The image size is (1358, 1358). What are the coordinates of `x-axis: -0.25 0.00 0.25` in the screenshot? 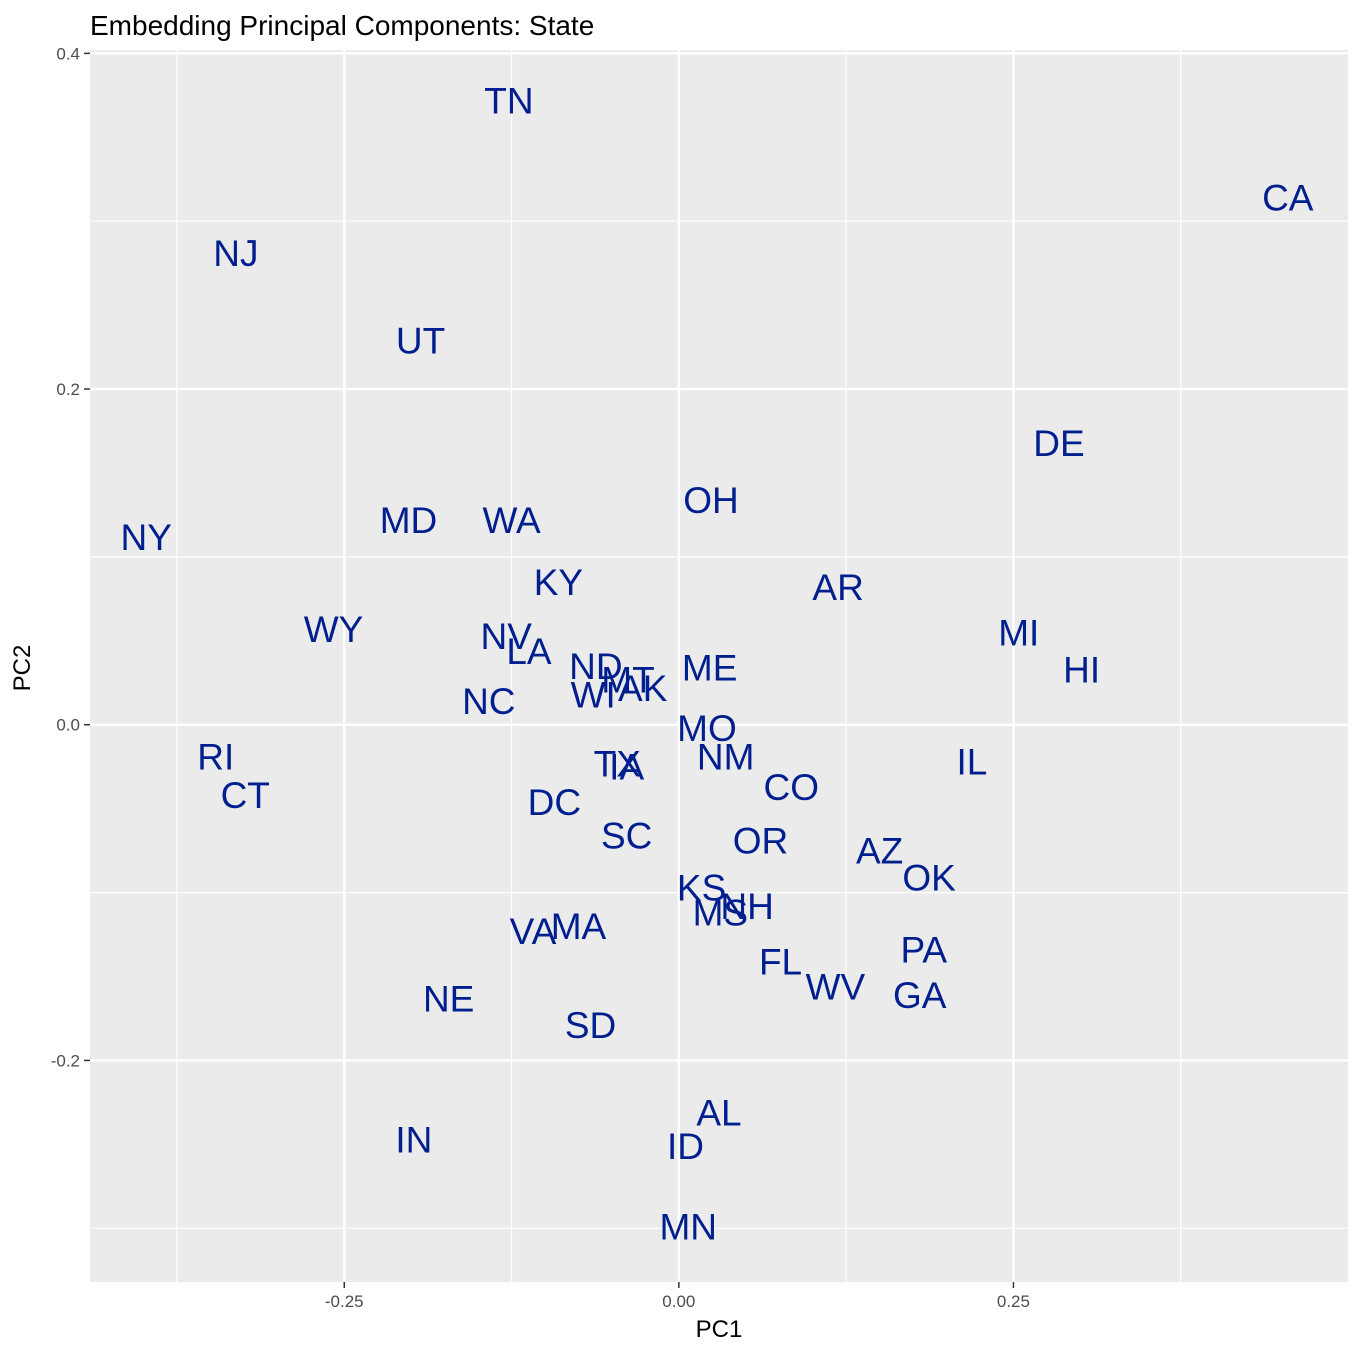 It's located at (677, 1296).